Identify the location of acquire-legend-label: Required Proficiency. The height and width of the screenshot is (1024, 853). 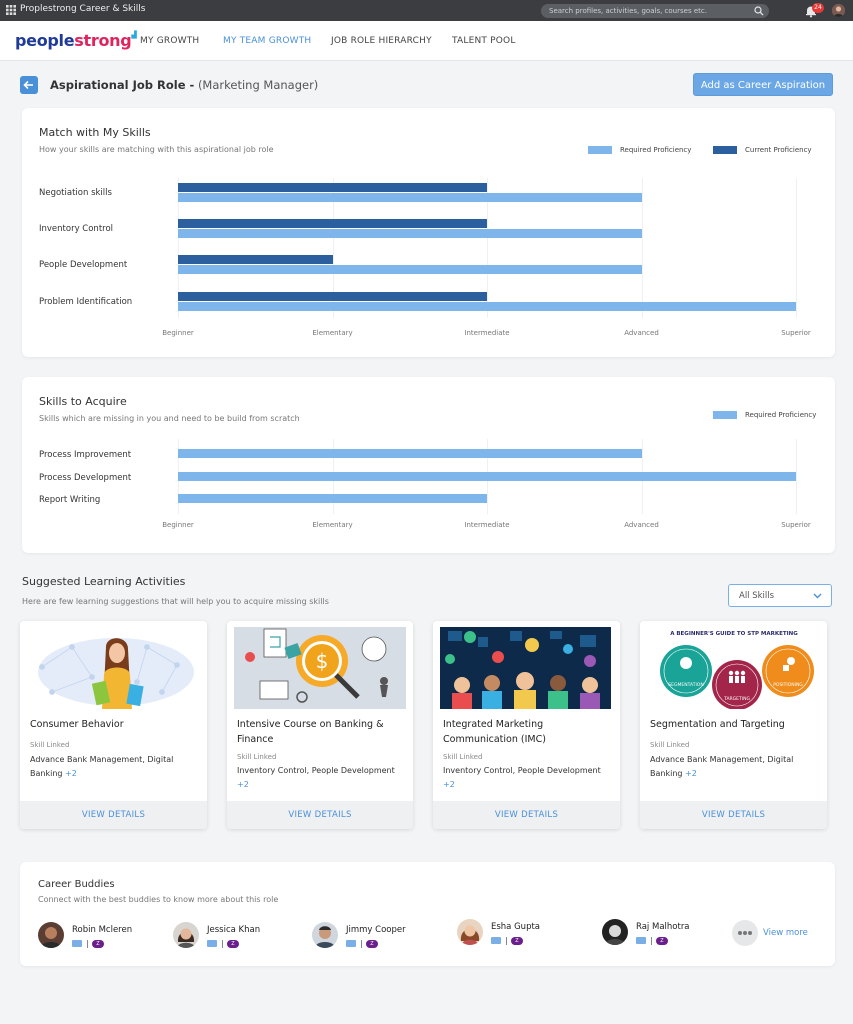
(781, 415).